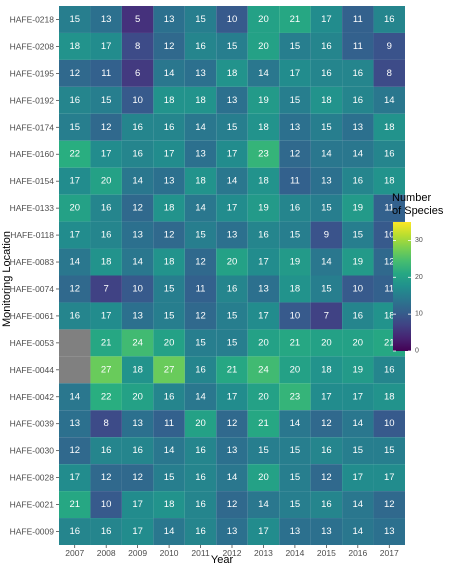 The width and height of the screenshot is (474, 569). What do you see at coordinates (295, 396) in the screenshot?
I see `cell-value-label: 23` at bounding box center [295, 396].